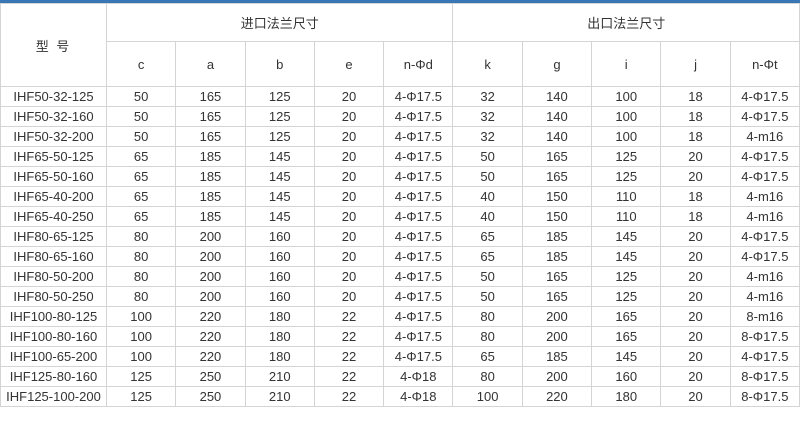  What do you see at coordinates (141, 116) in the screenshot?
I see `value-cell: 50` at bounding box center [141, 116].